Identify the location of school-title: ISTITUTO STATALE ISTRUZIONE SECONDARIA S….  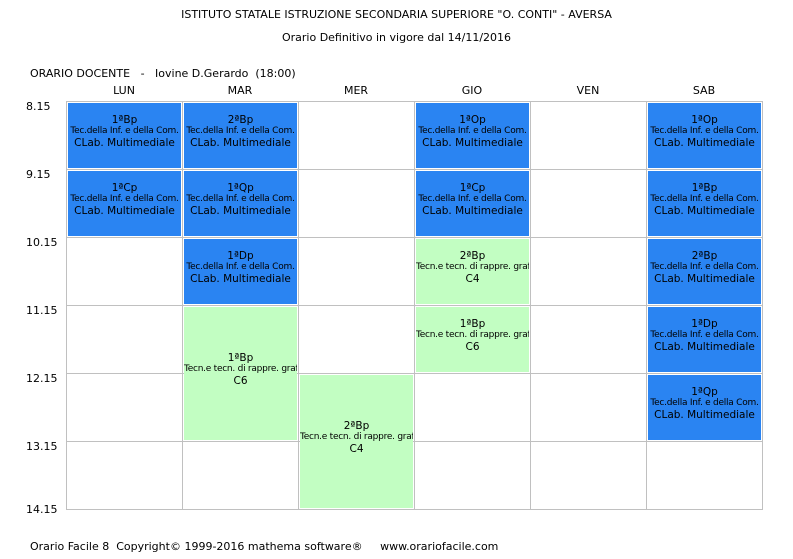
(396, 14).